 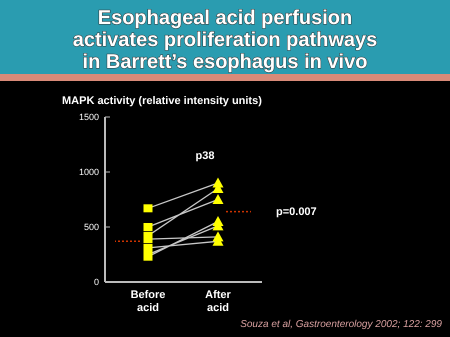 What do you see at coordinates (218, 301) in the screenshot?
I see `x-tick-label: After acid` at bounding box center [218, 301].